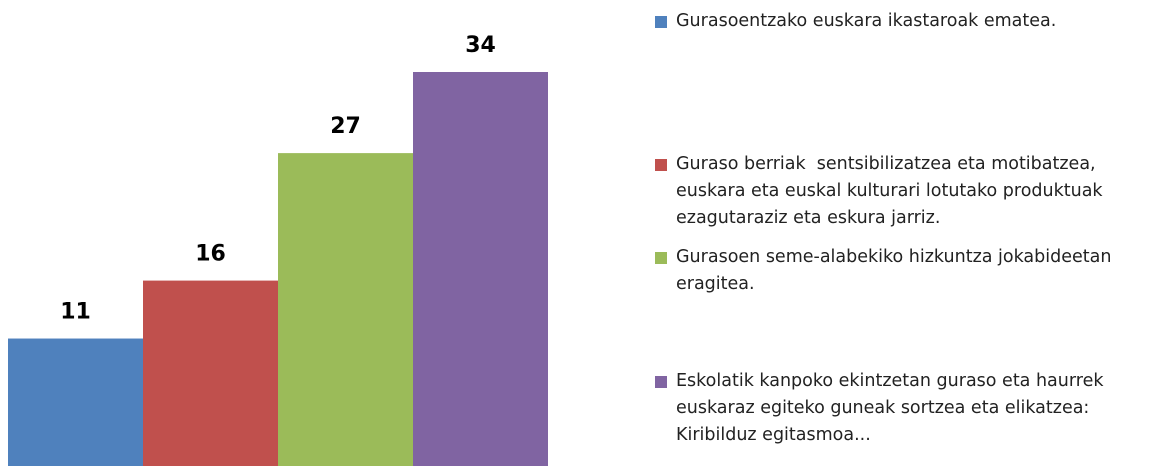 The width and height of the screenshot is (1176, 466). I want to click on data-label: 16, so click(210, 254).